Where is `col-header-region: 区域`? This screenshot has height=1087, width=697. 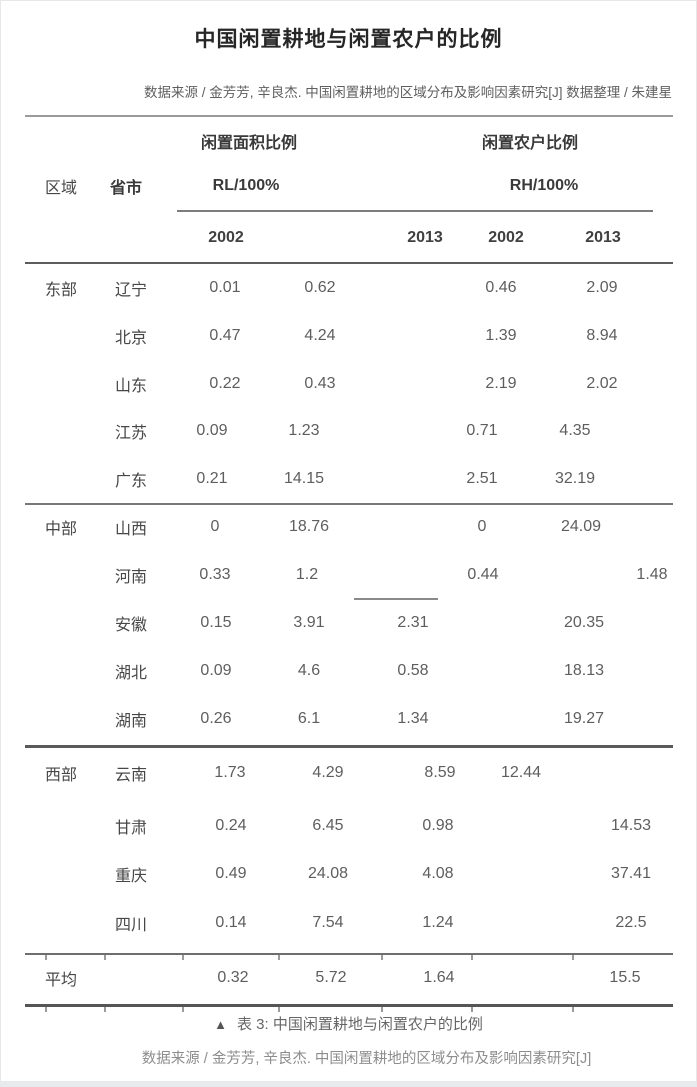 col-header-region: 区域 is located at coordinates (61, 188).